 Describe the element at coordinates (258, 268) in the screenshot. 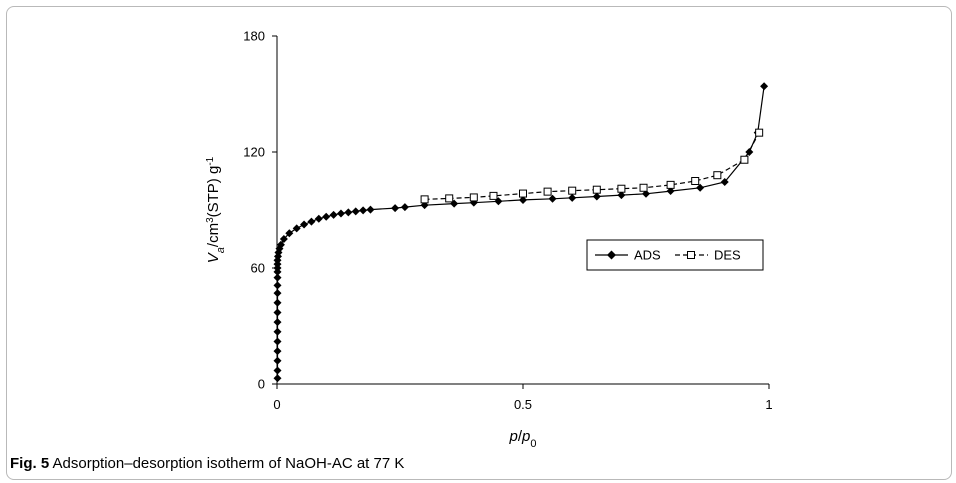

I see `y-tick-label: 60` at that location.